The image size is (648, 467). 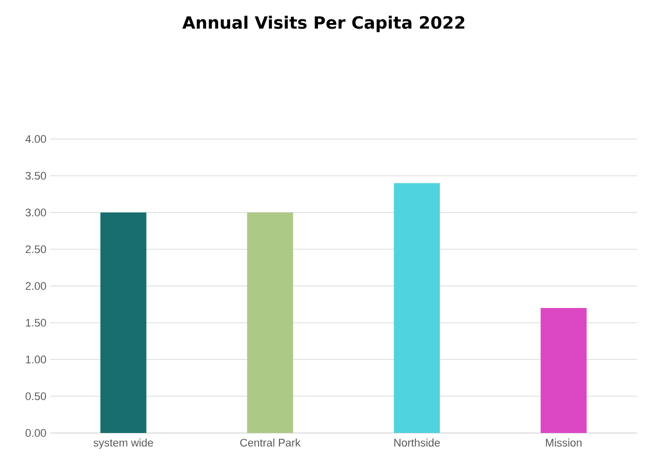 What do you see at coordinates (124, 443) in the screenshot?
I see `x-tick-label: system wide` at bounding box center [124, 443].